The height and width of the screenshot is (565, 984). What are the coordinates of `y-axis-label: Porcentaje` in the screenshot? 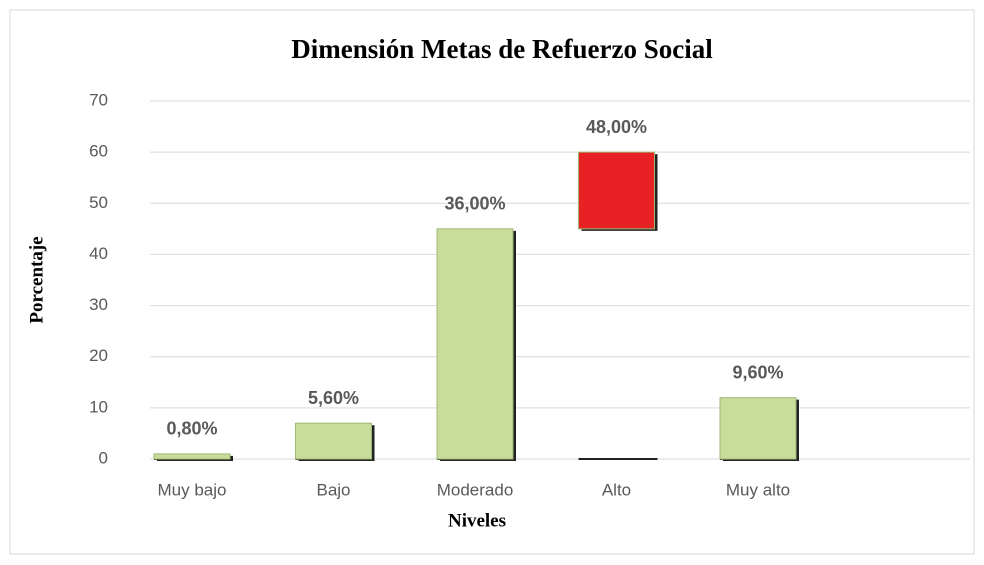 It's located at (36, 279).